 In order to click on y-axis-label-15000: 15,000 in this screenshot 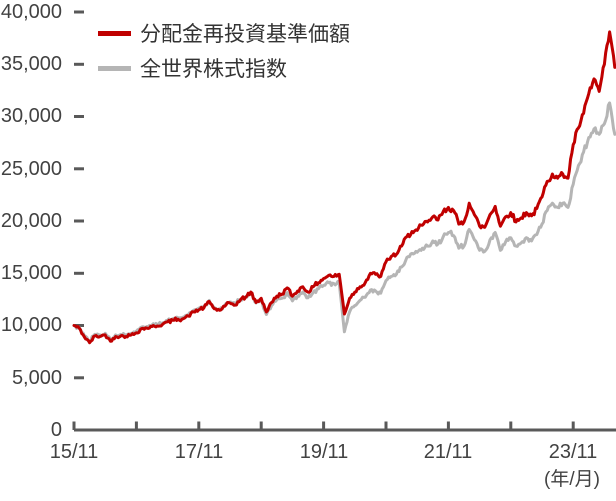, I will do `click(31, 273)`.